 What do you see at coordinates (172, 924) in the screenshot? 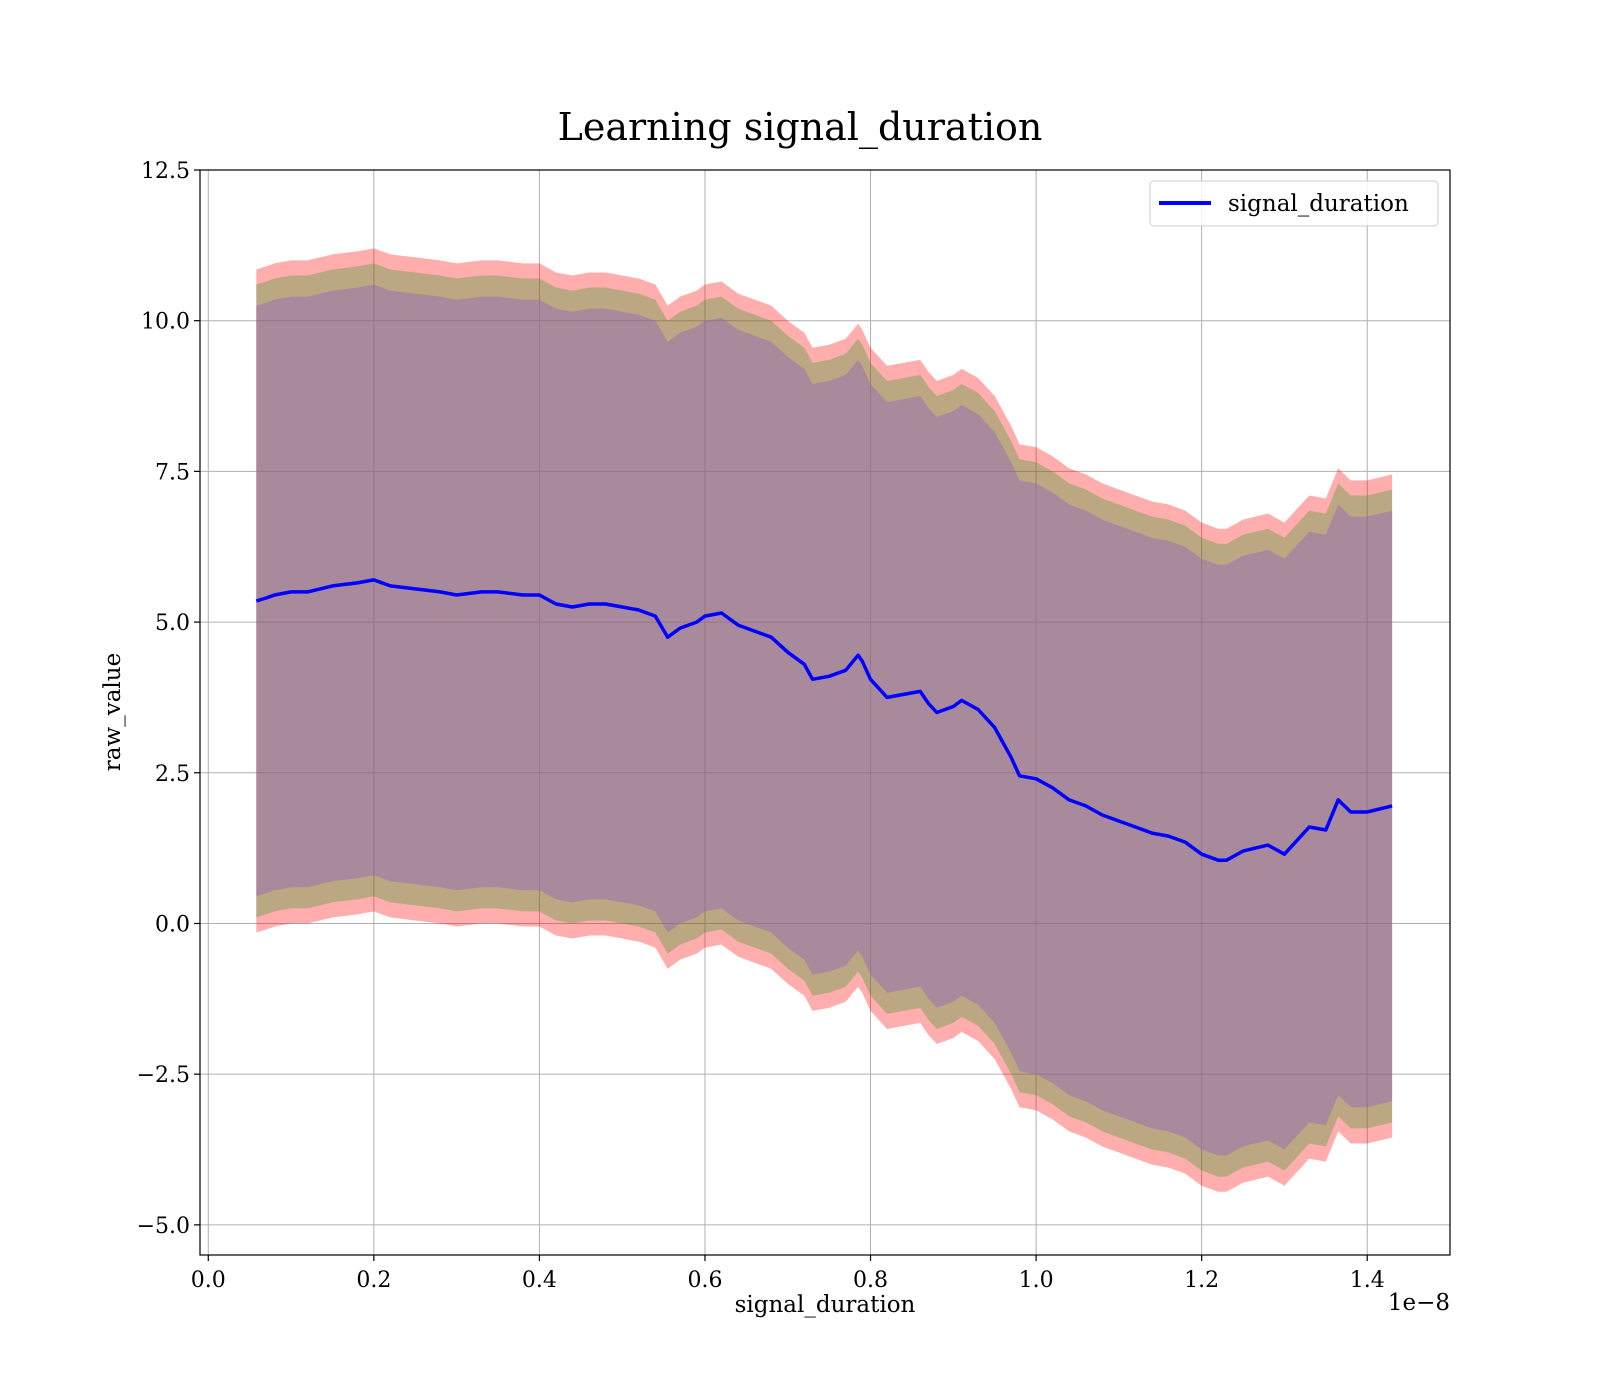
I see `y-tick-label: 0.0` at bounding box center [172, 924].